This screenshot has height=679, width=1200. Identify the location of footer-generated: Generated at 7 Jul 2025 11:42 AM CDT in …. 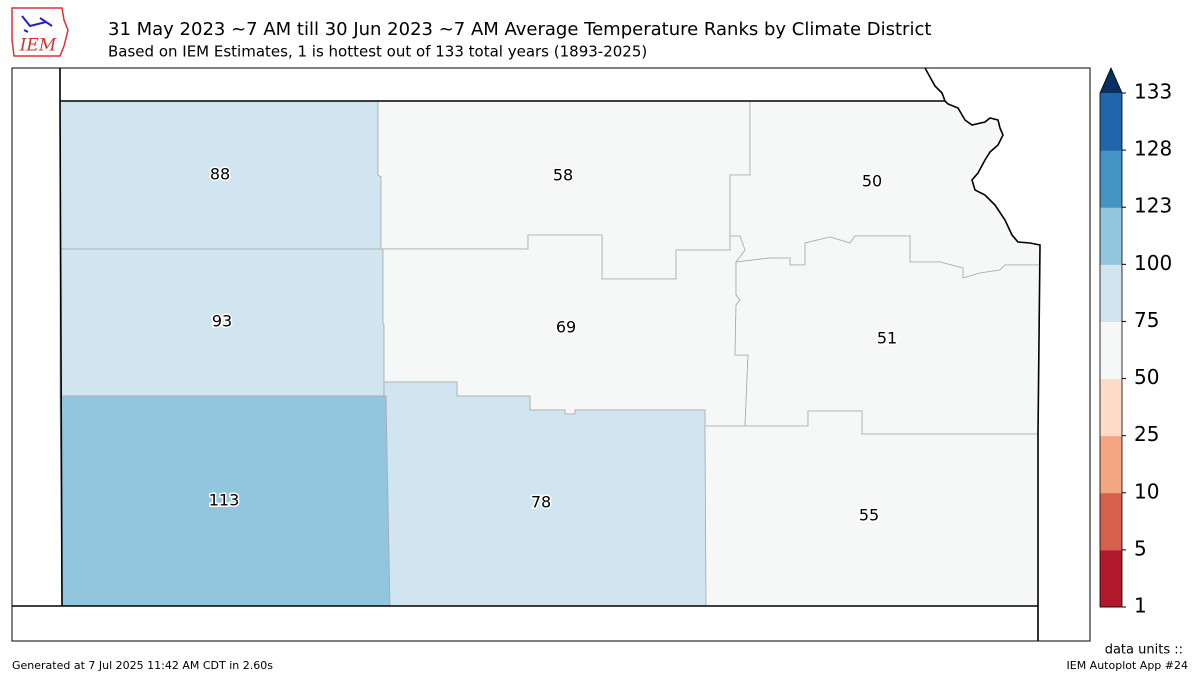
(142, 665).